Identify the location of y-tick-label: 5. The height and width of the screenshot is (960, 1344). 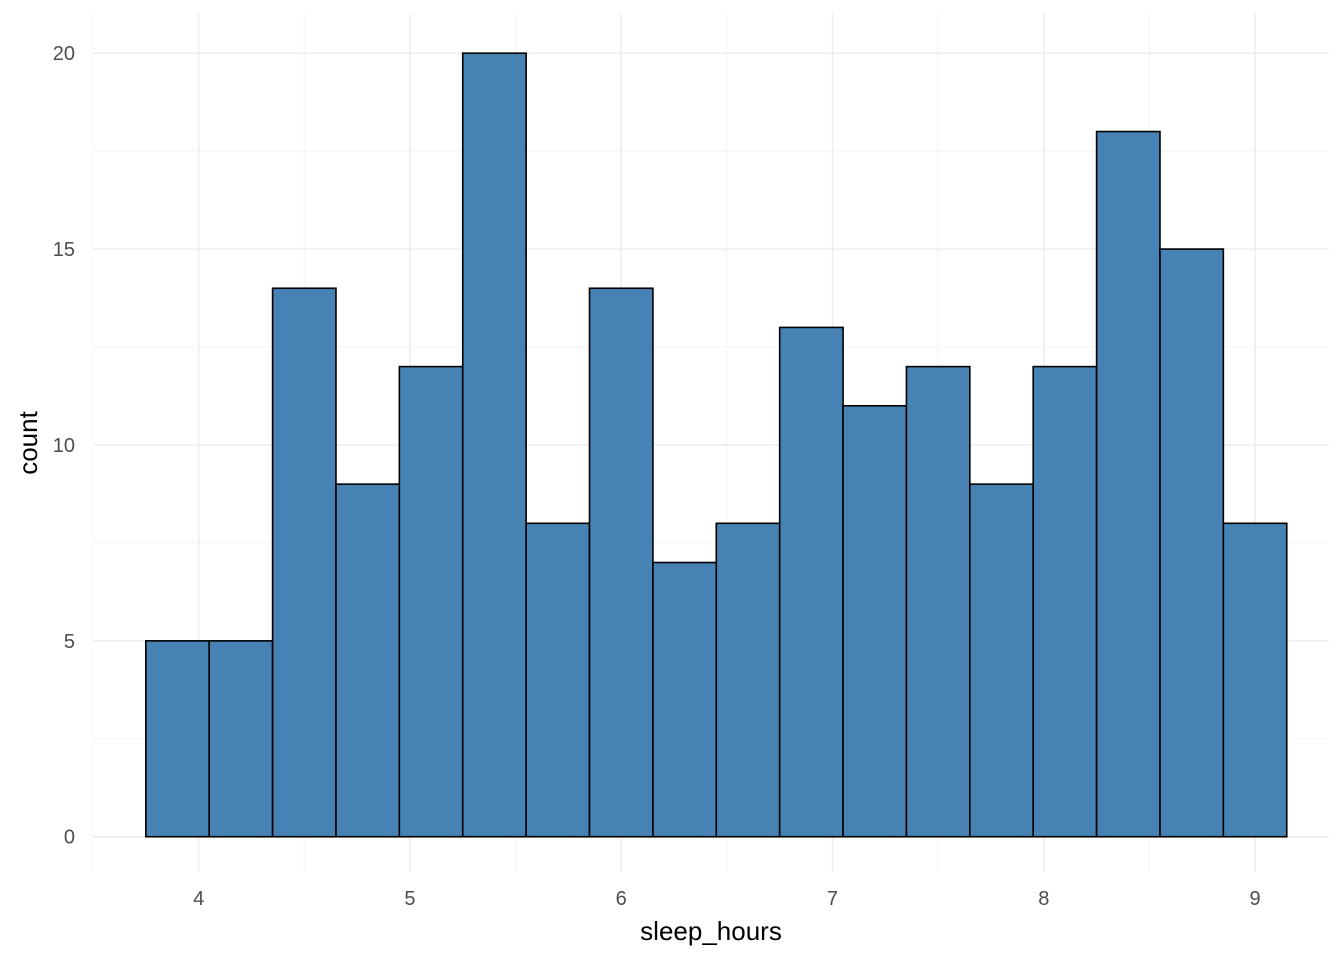
(69, 642).